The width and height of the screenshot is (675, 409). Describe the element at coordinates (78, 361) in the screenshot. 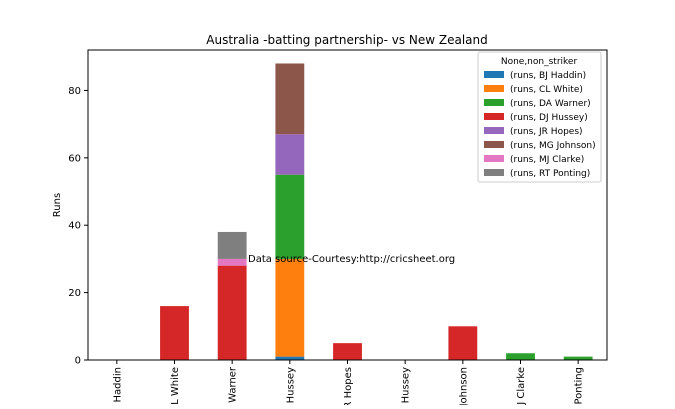

I see `y-tick-label: 0` at that location.